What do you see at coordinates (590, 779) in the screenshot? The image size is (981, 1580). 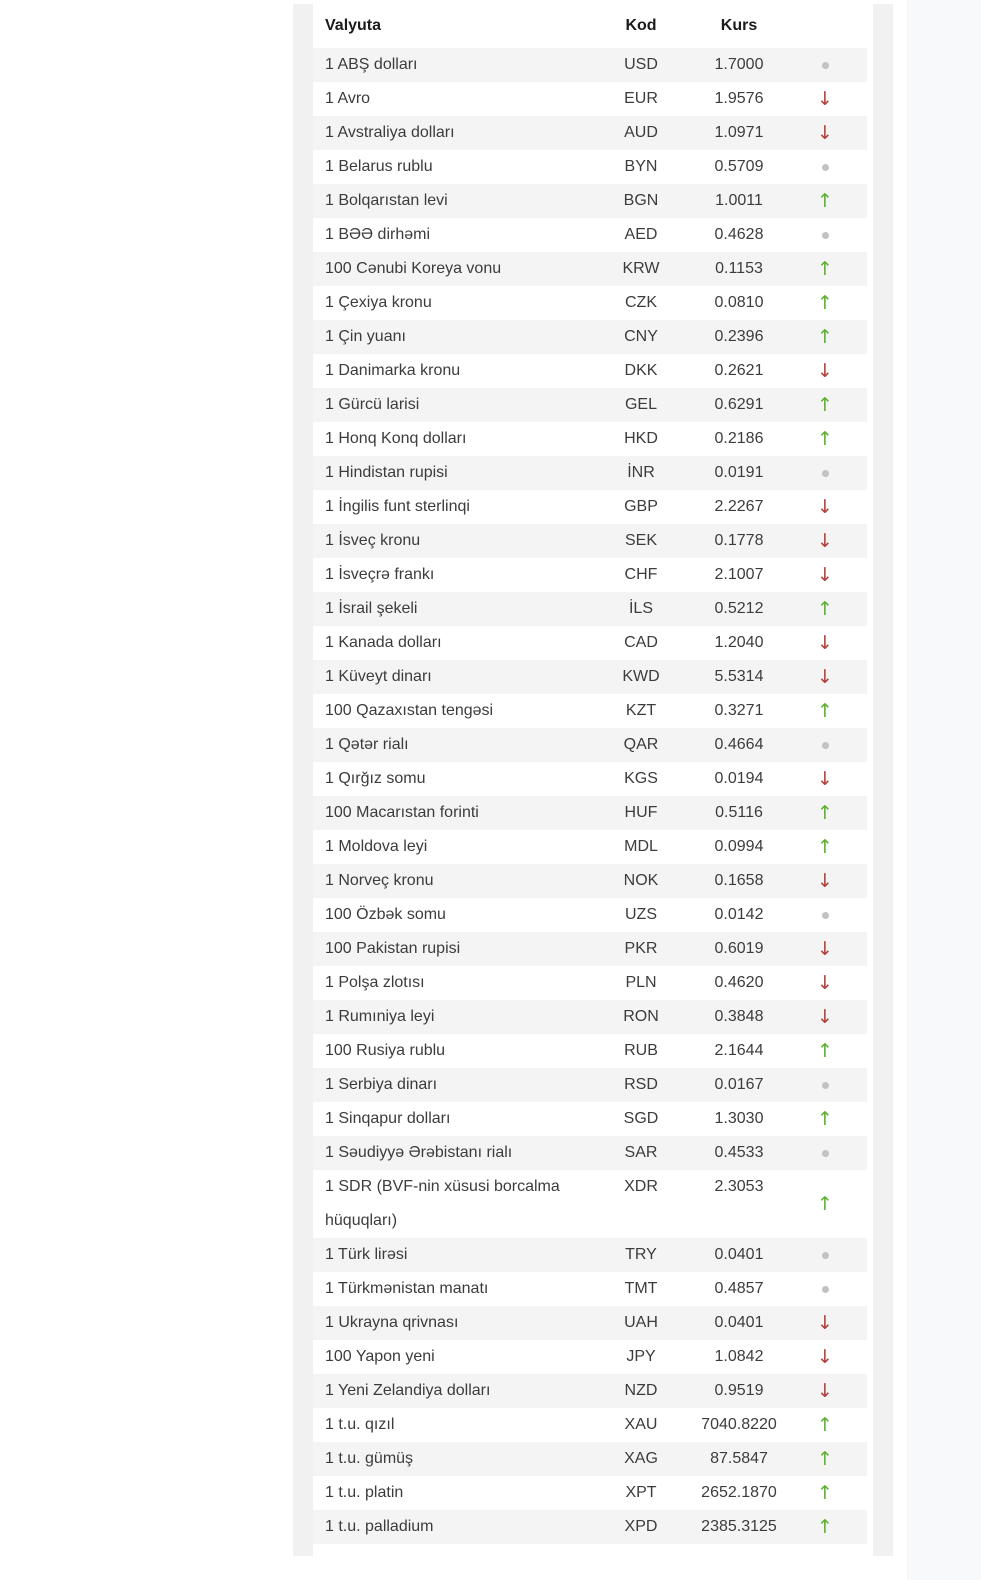 I see `table-row: 1 Qırğız somu KGS 0.0194 ↓` at bounding box center [590, 779].